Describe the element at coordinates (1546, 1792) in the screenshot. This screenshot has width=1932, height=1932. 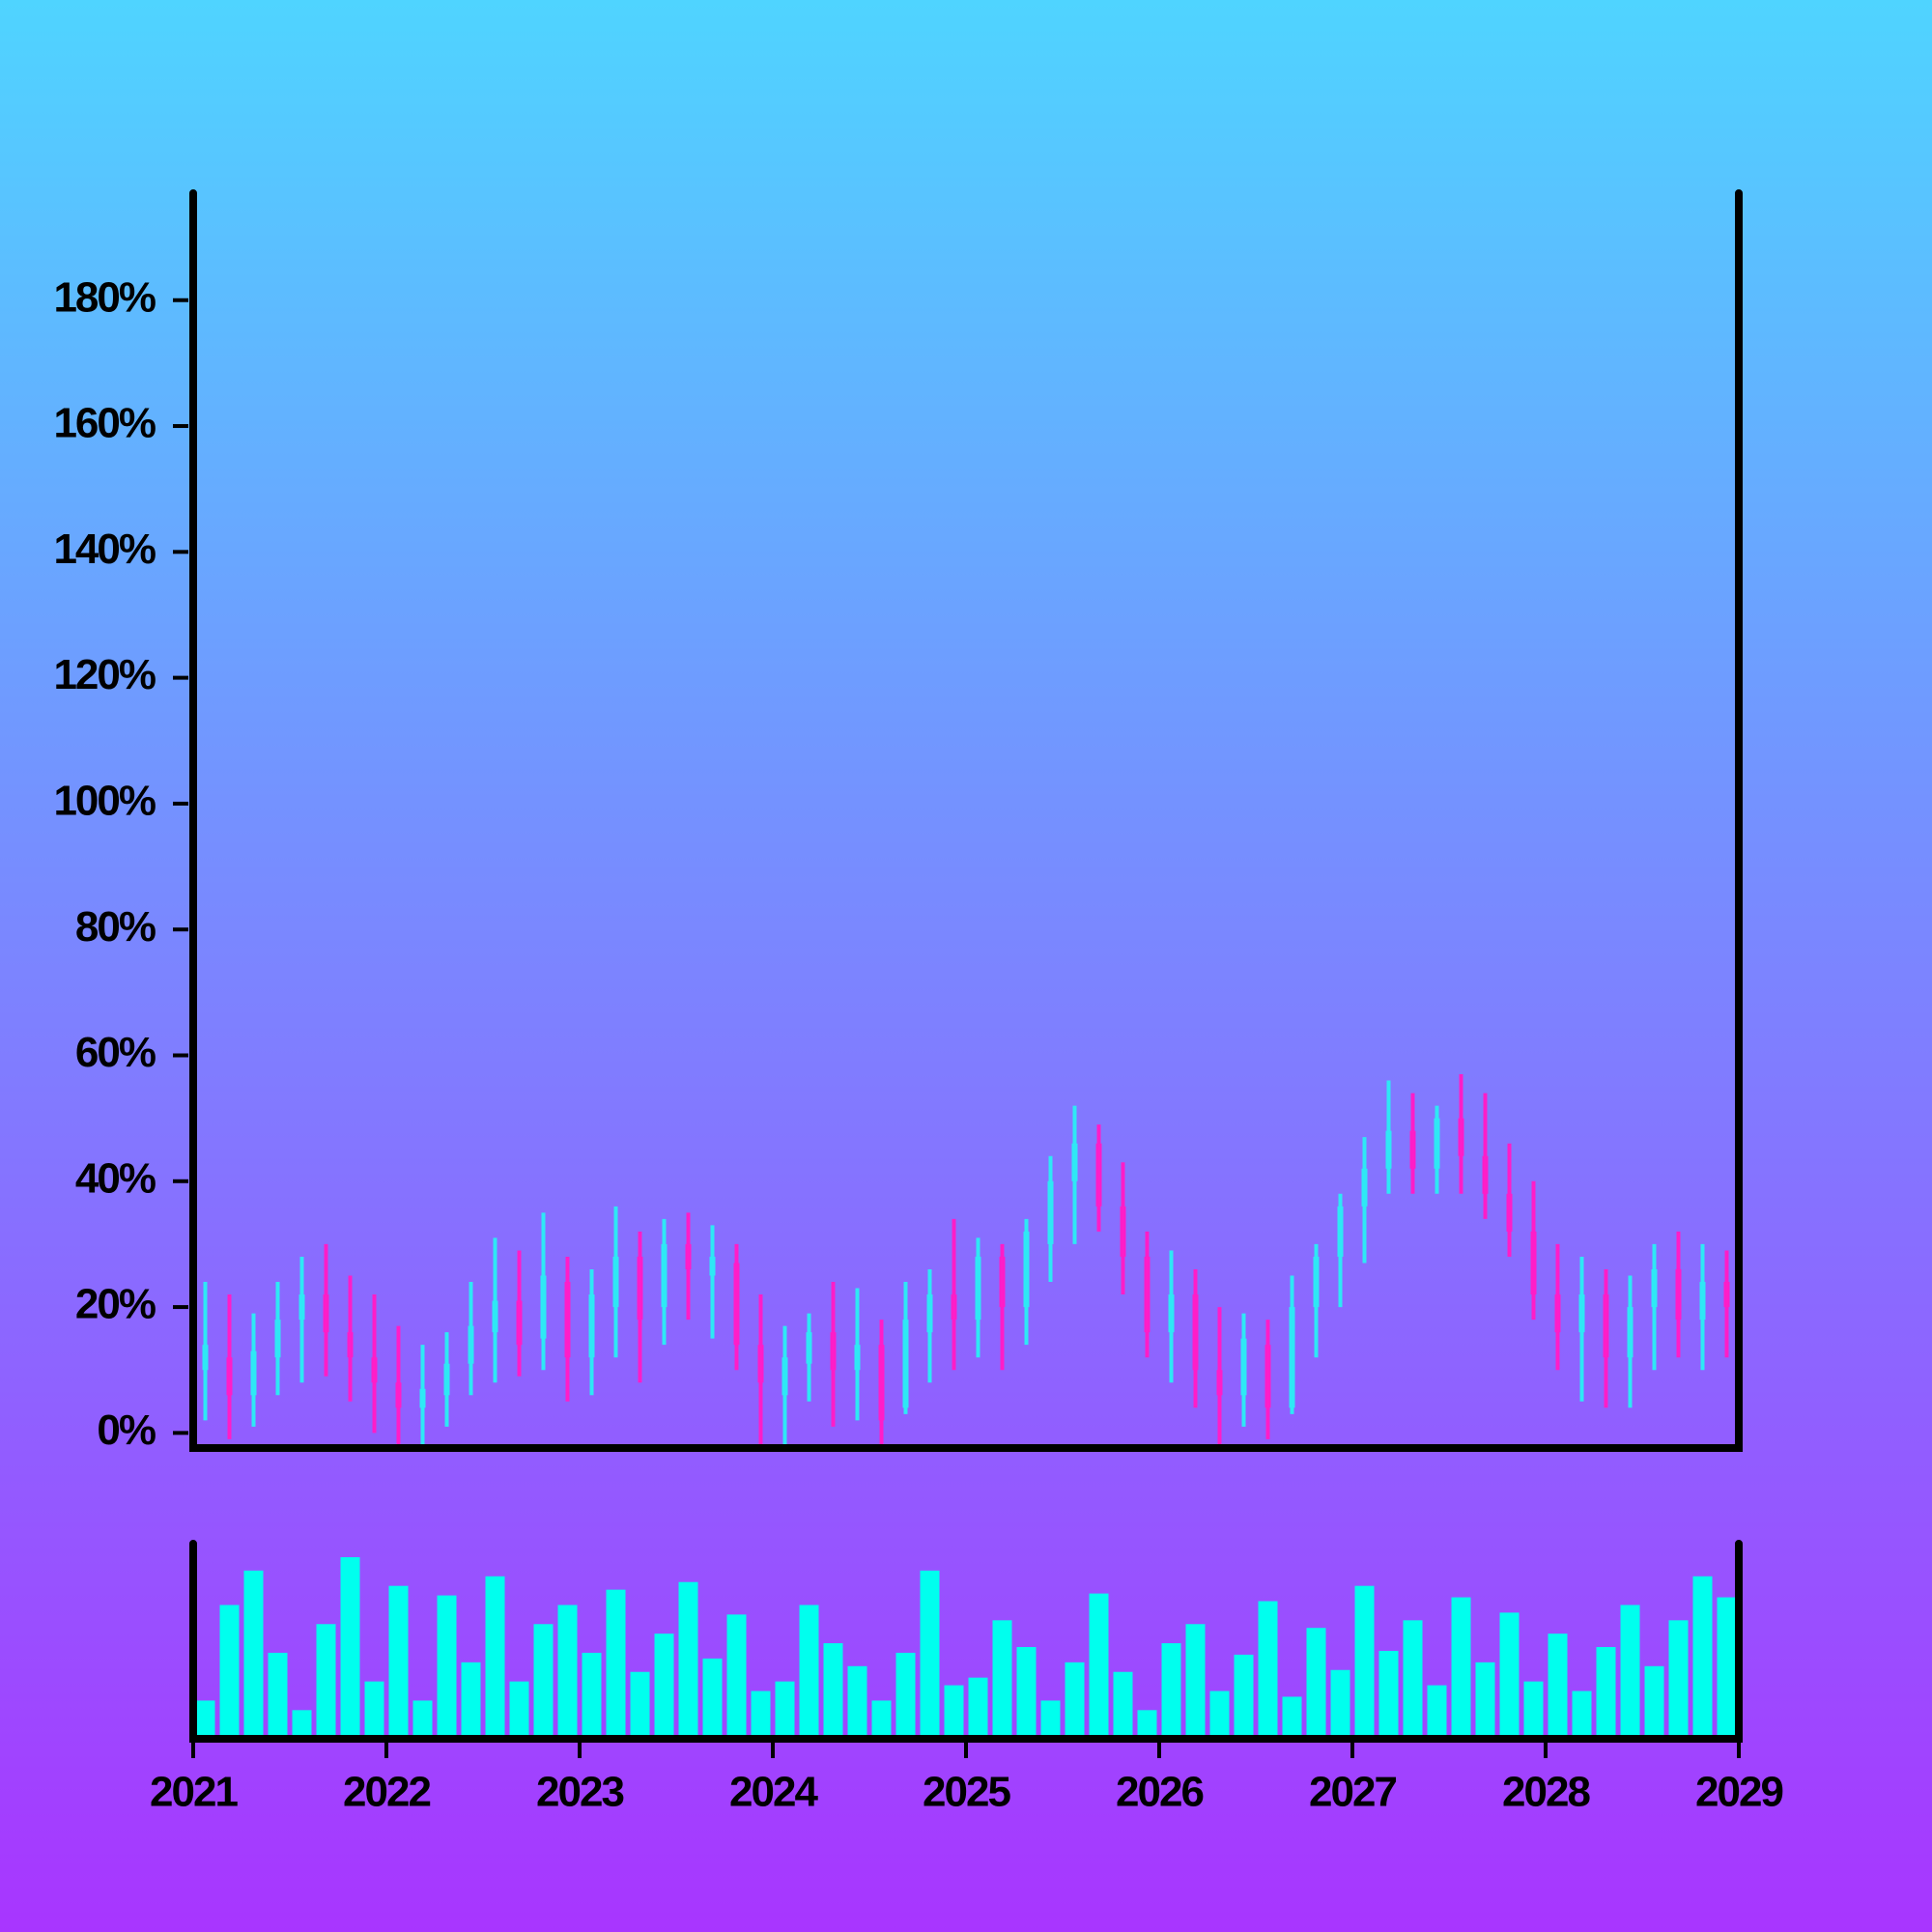
I see `x-tick-label: 2028` at that location.